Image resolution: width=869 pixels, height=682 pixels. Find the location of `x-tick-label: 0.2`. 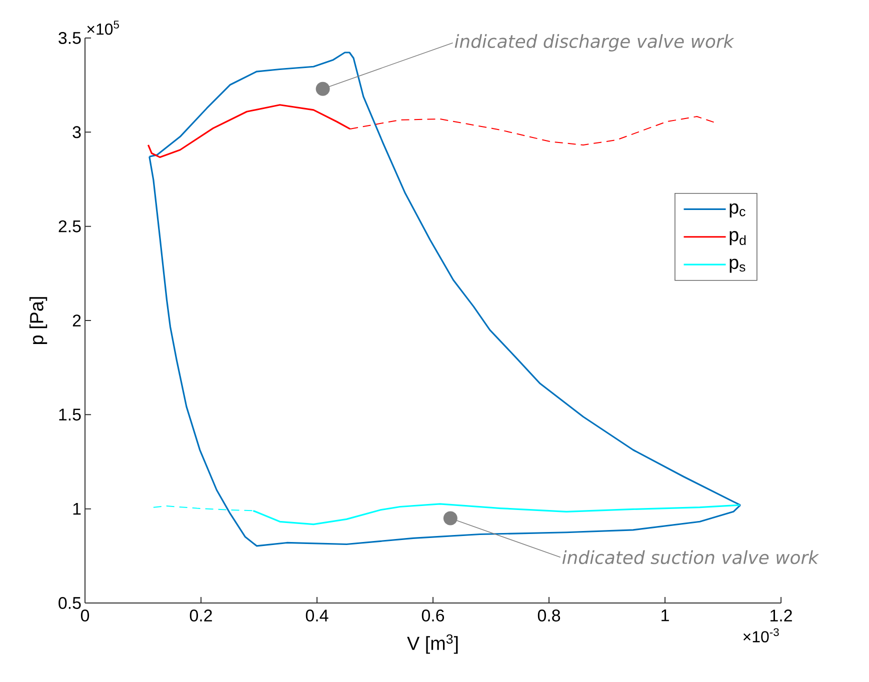

x-tick-label: 0.2 is located at coordinates (201, 616).